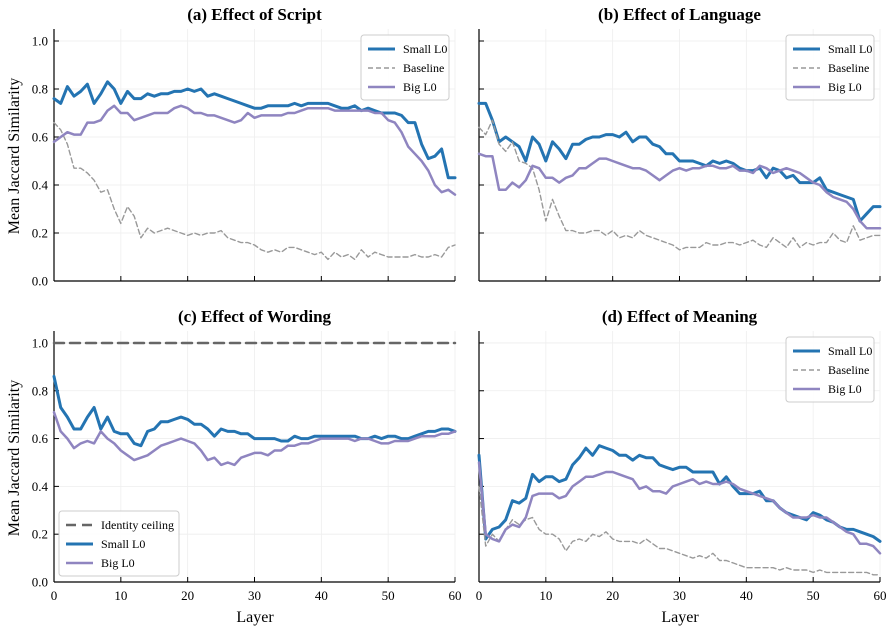 Image resolution: width=893 pixels, height=632 pixels. I want to click on y-axis-label-bottom: Mean Jaccard Similarity, so click(14, 458).